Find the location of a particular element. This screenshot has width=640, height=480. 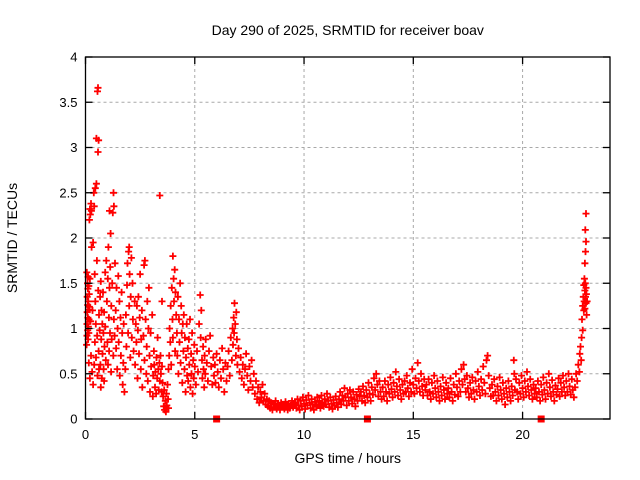

x-tick-label: 20 is located at coordinates (522, 434).